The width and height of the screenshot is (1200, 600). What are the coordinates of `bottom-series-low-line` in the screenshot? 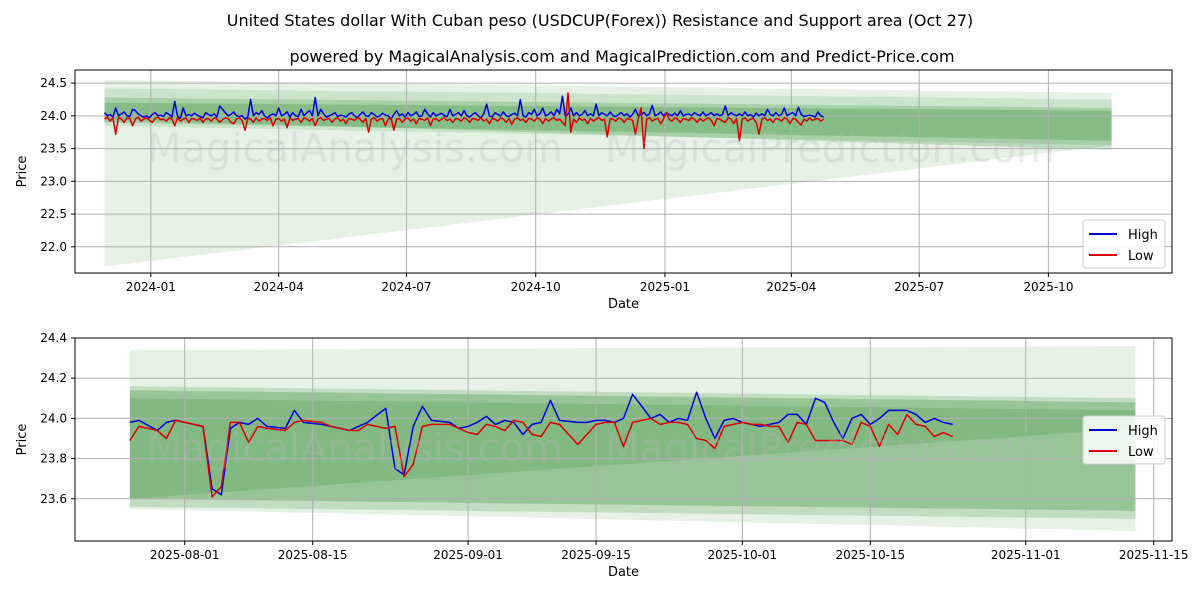 It's located at (541, 455).